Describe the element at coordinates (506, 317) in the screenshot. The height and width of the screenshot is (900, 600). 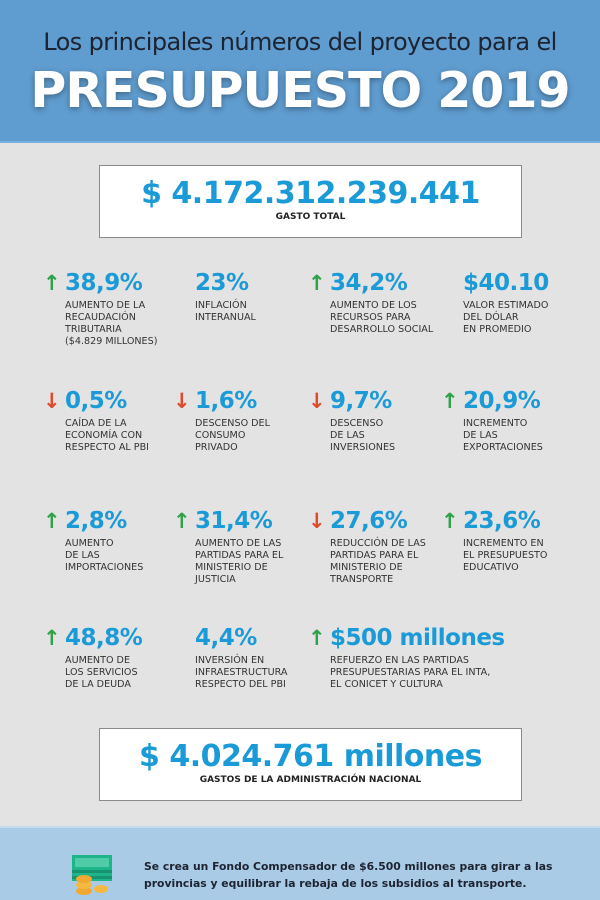
I see `stat-label: VALOR ESTIMADO DEL DÓLAR EN PROMEDIO` at that location.